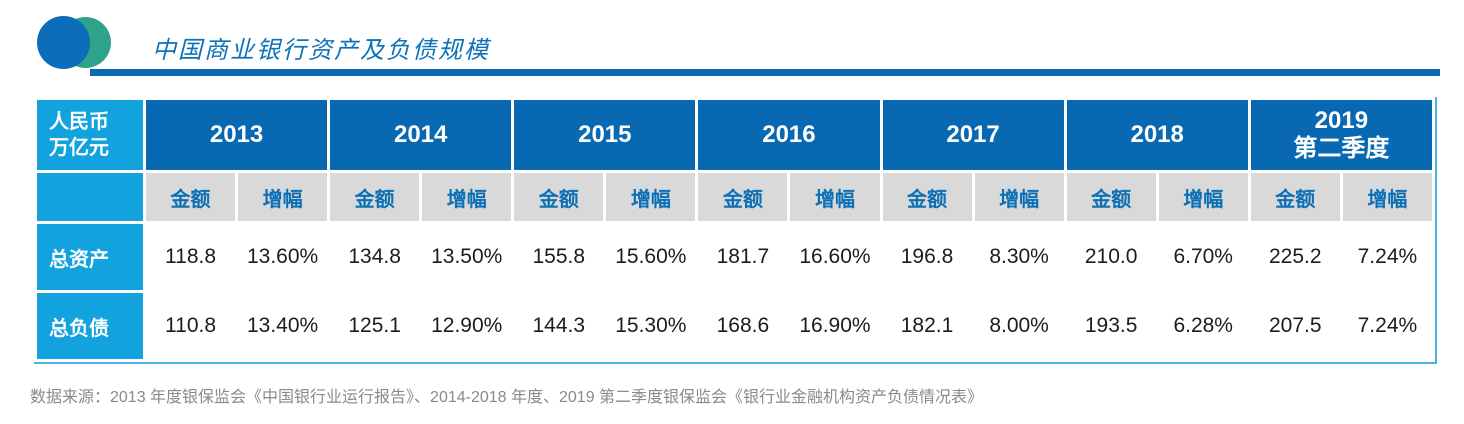 This screenshot has width=1464, height=424. What do you see at coordinates (283, 257) in the screenshot?
I see `value-cell: 13.60%` at bounding box center [283, 257].